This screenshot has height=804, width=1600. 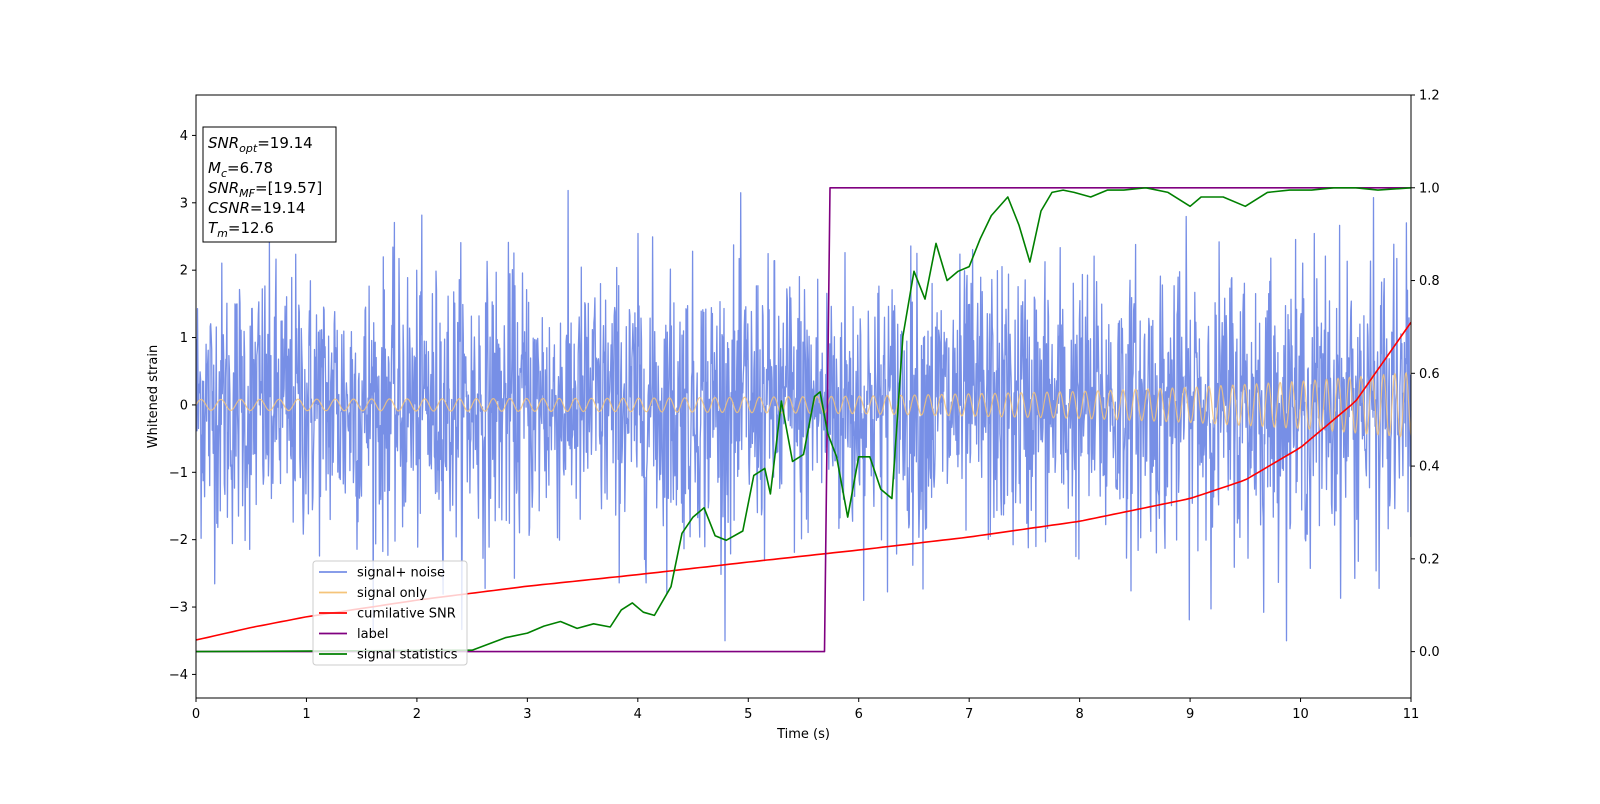 I want to click on y-tick-label: 0, so click(x=184, y=405).